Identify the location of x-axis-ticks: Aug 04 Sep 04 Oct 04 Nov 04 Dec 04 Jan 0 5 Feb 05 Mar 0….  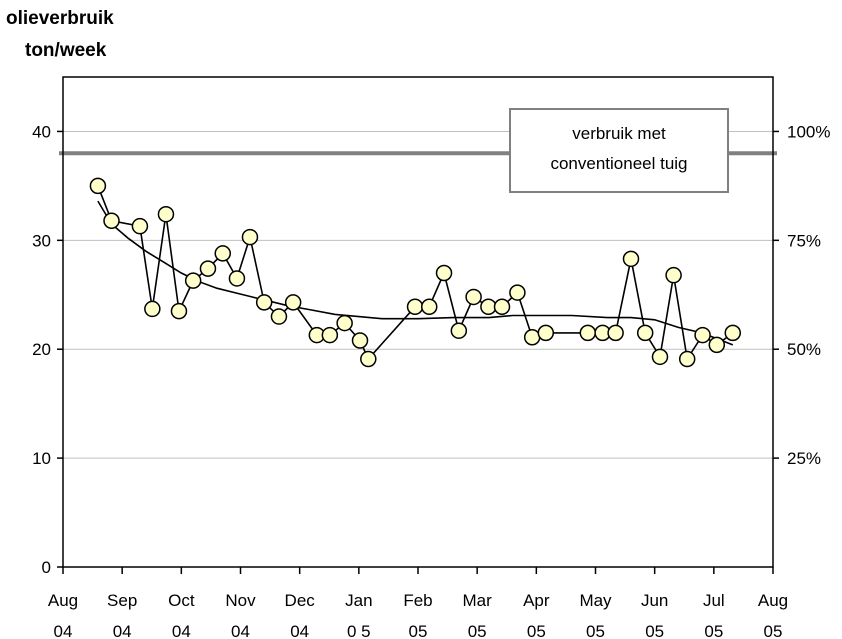
(418, 603).